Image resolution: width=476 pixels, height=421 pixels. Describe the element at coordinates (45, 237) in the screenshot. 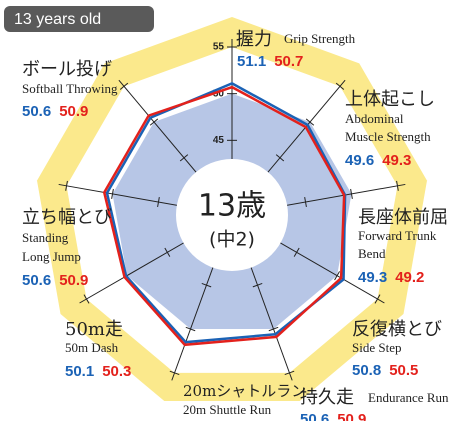

I see `category-label-en: Standing` at that location.